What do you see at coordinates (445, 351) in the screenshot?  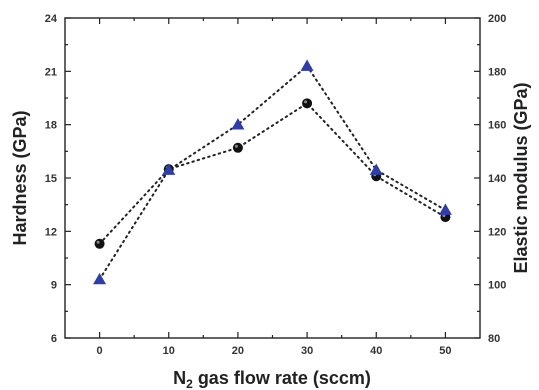 I see `x-tick-label: 50` at bounding box center [445, 351].